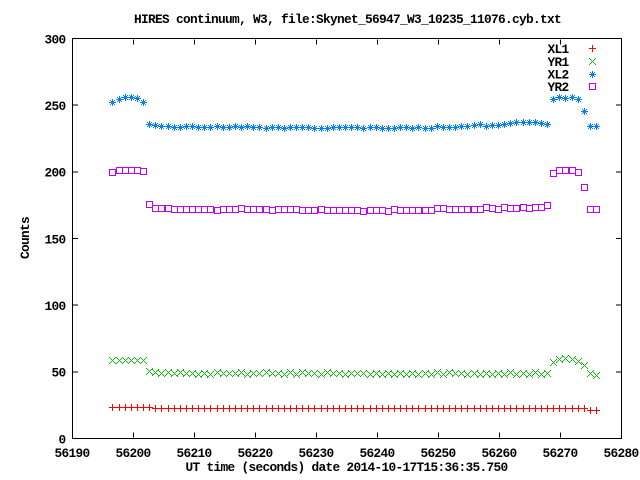 The width and height of the screenshot is (640, 480). What do you see at coordinates (558, 87) in the screenshot?
I see `svg-text: YR2` at bounding box center [558, 87].